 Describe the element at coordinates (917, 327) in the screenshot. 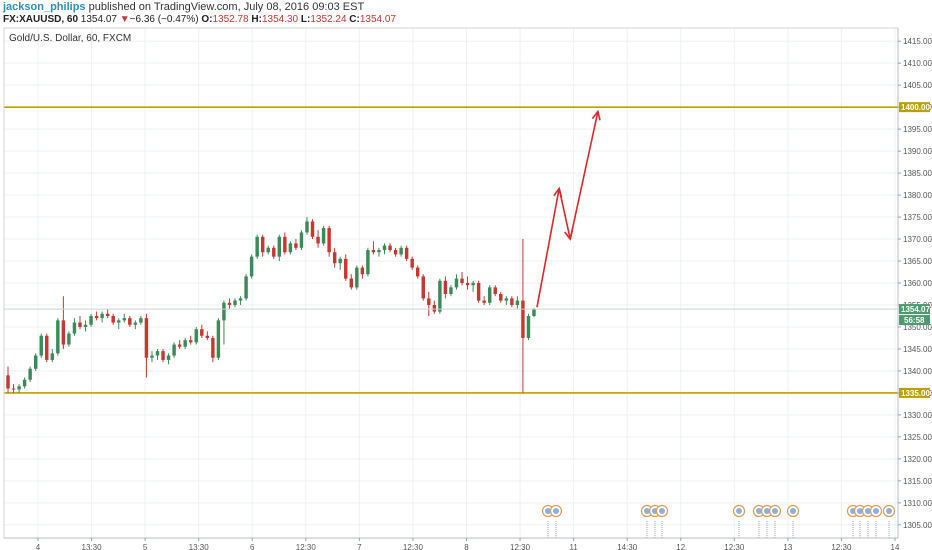

I see `y-tick-label: 1350.00` at that location.